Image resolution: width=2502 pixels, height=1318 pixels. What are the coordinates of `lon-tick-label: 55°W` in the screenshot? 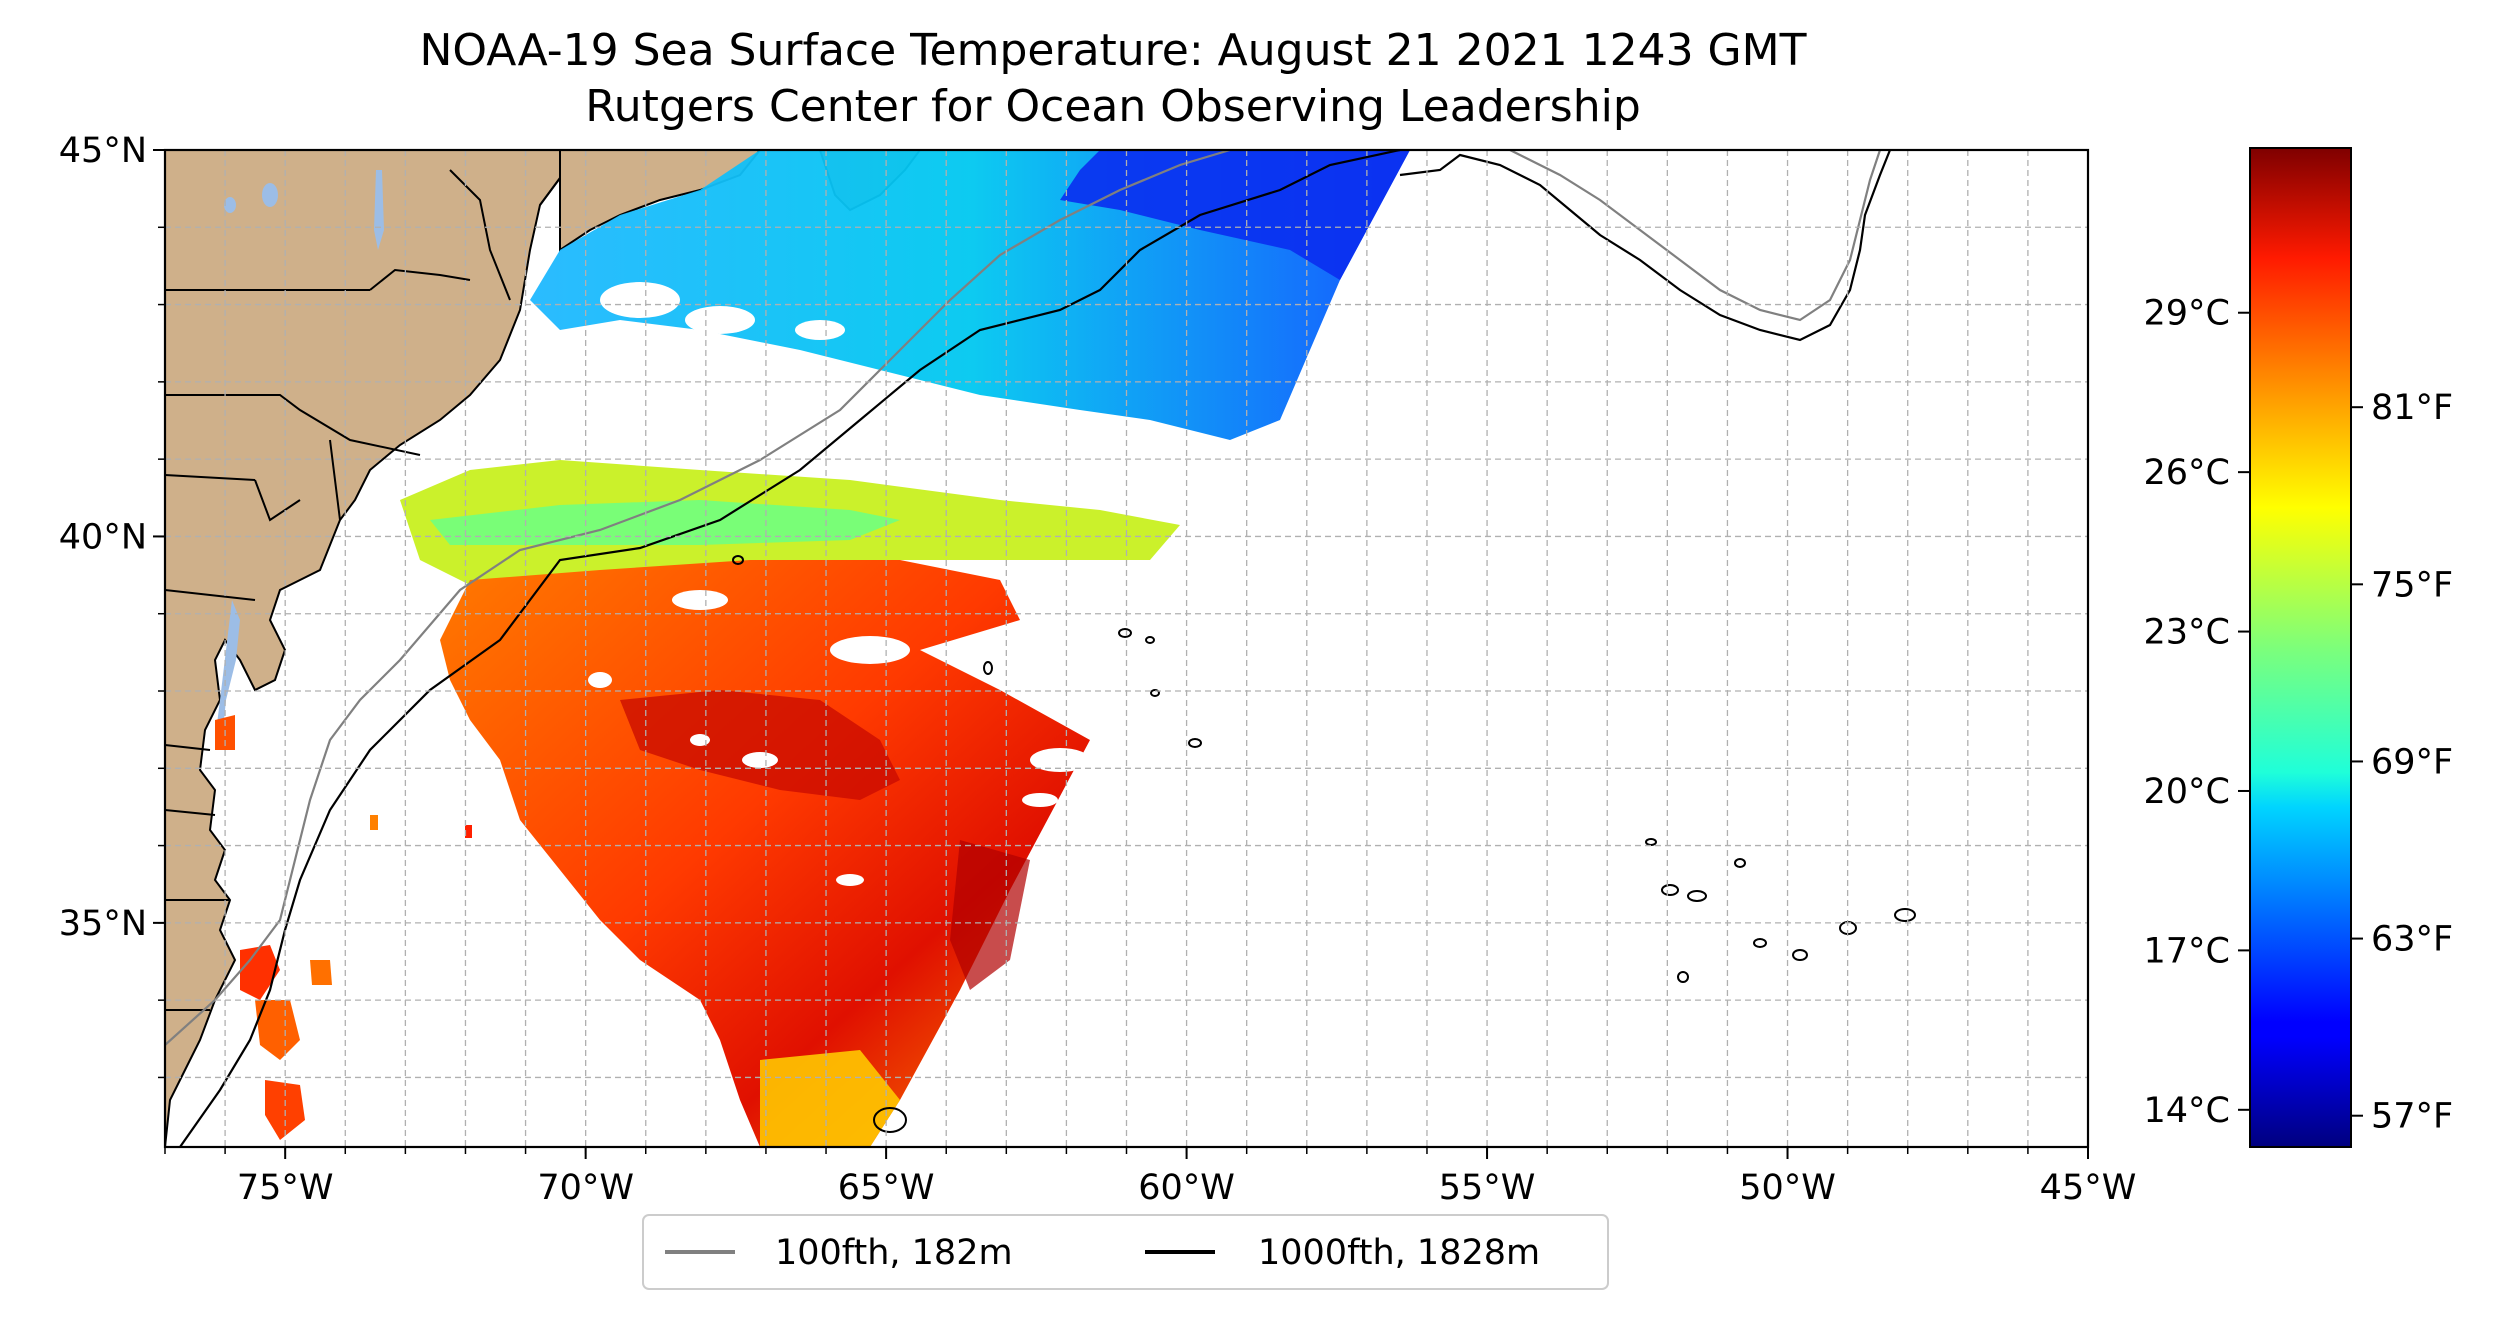 It's located at (1487, 1188).